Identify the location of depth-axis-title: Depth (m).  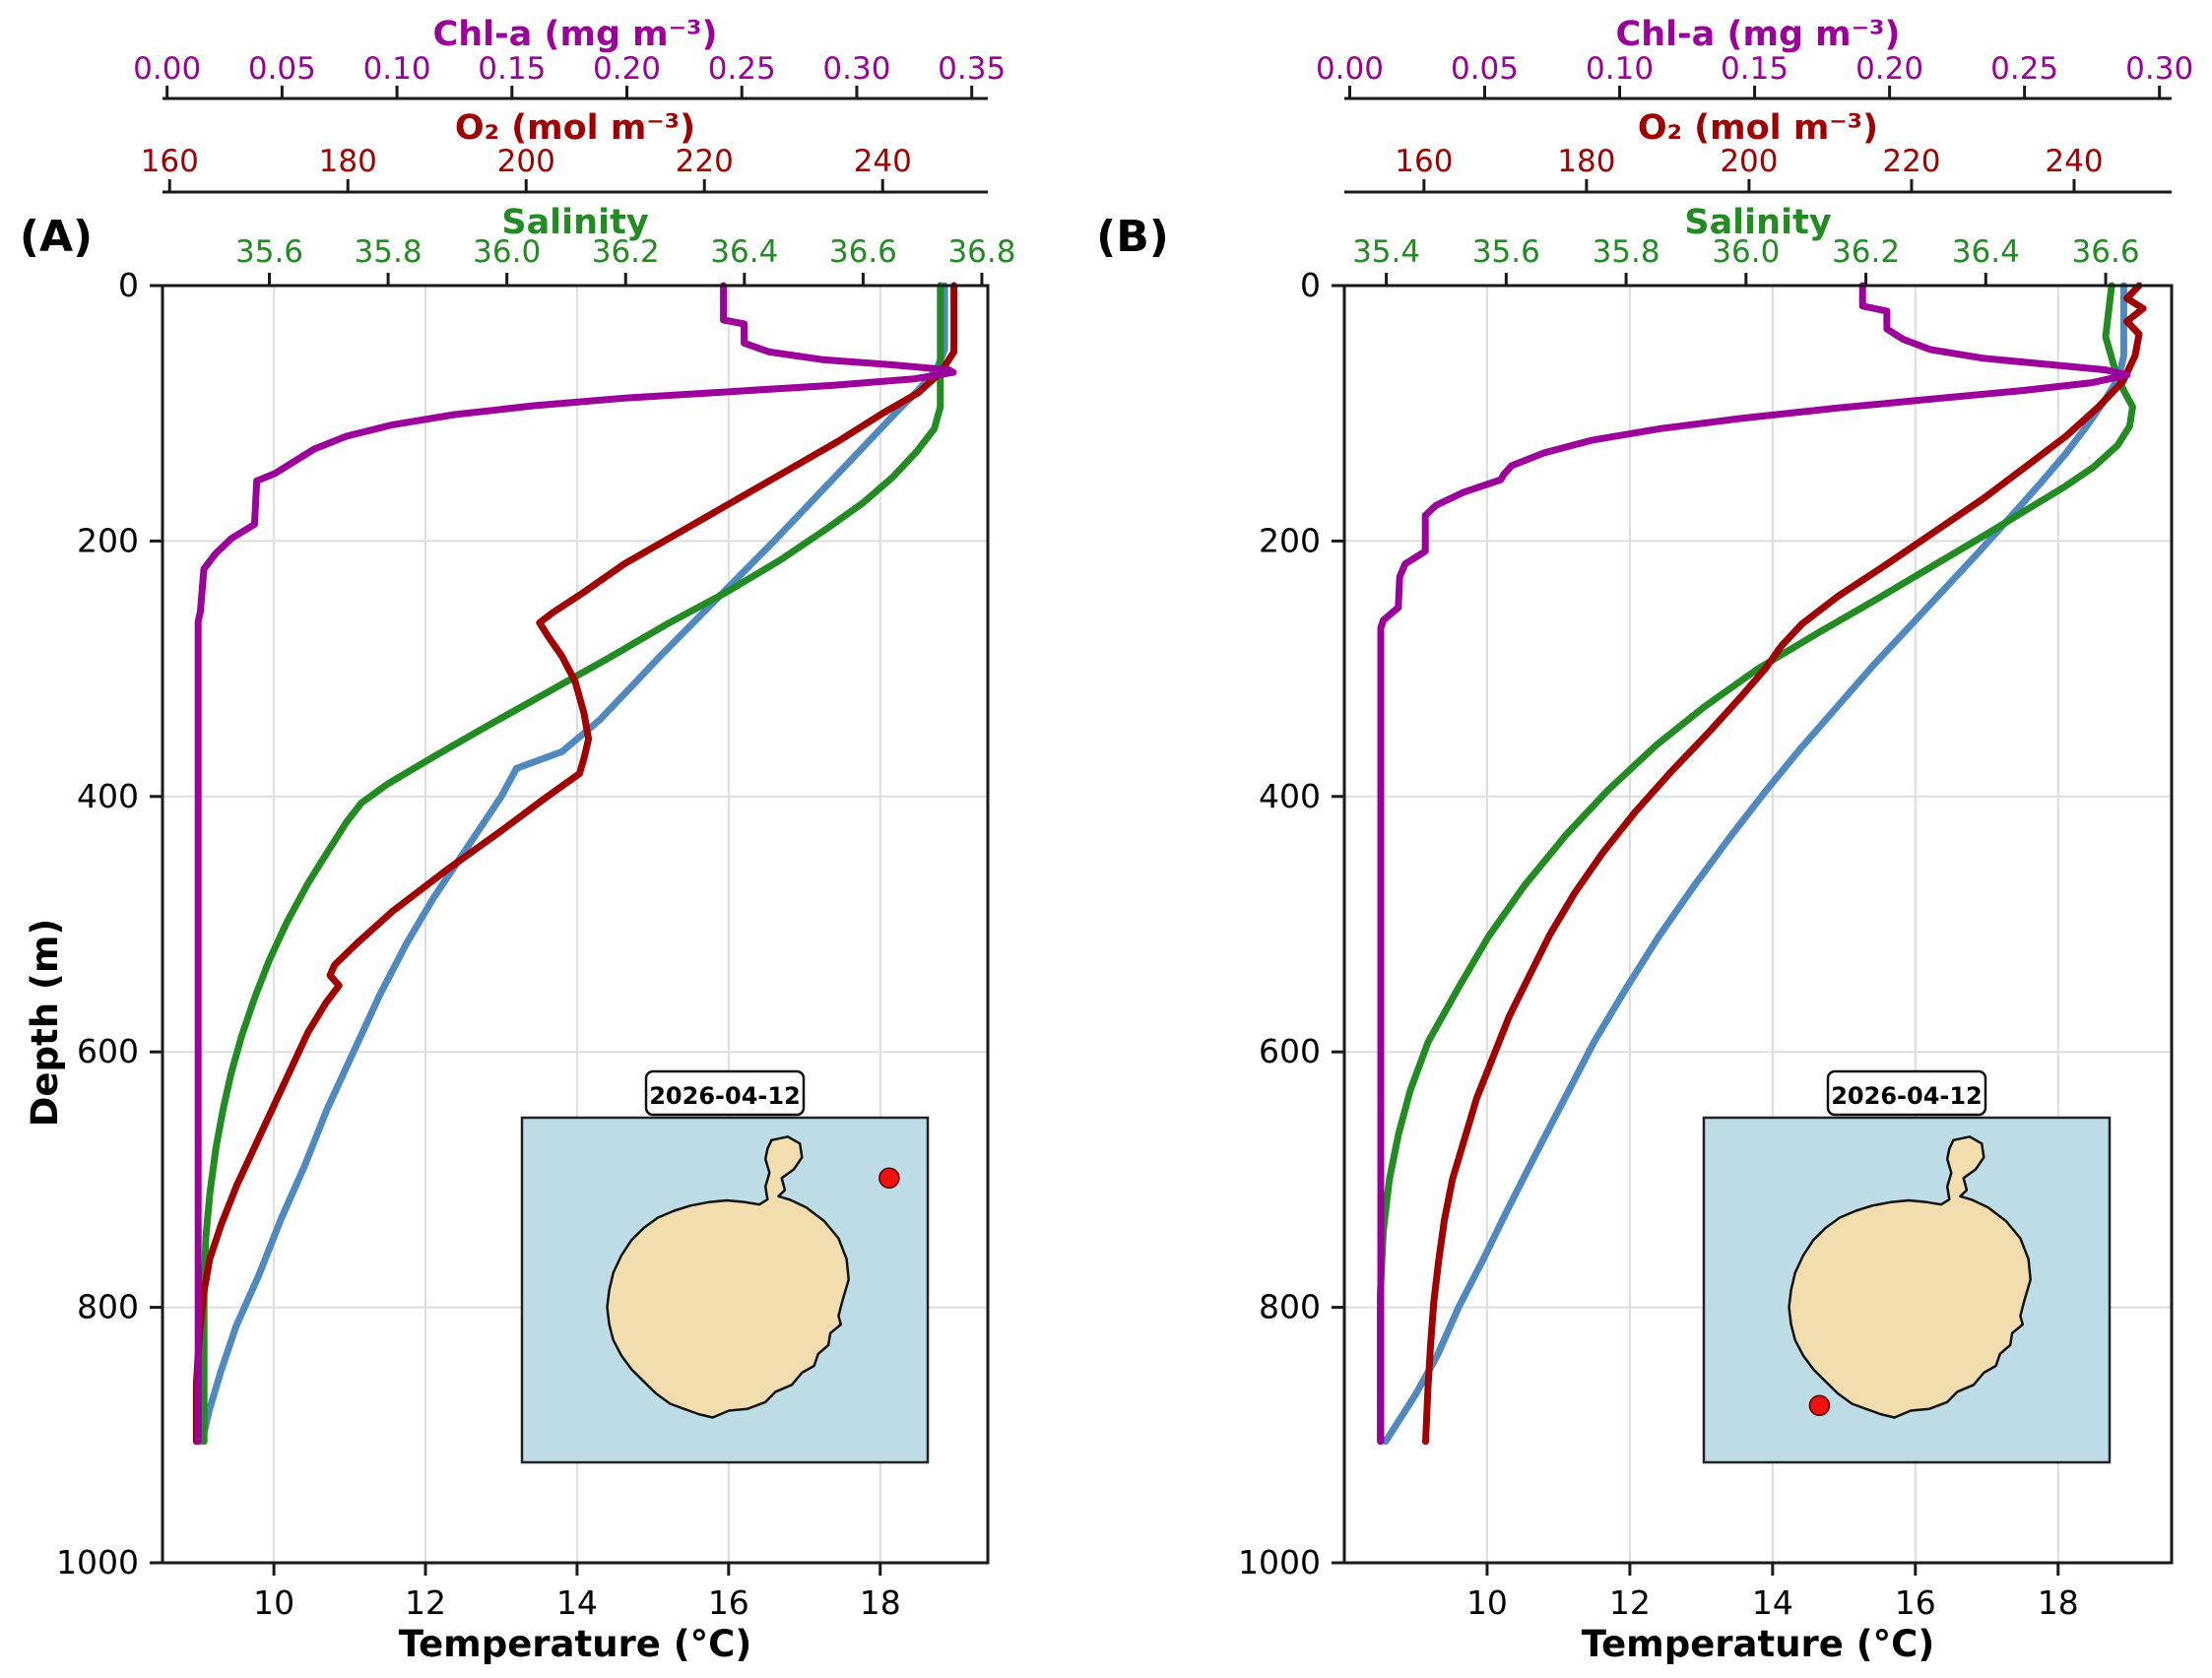
(45, 1024).